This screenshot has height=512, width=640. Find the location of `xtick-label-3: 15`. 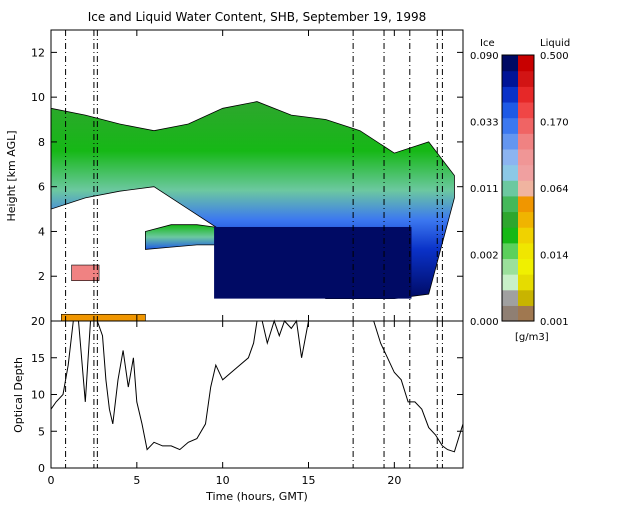

xtick-label-3: 15 is located at coordinates (309, 480).